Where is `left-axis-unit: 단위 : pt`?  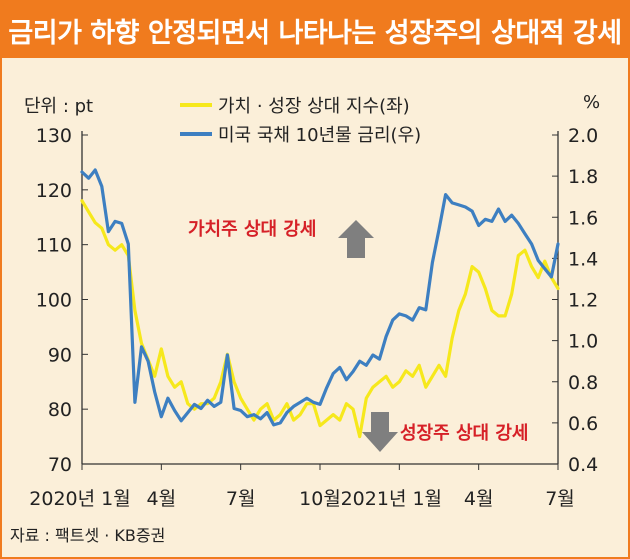 left-axis-unit: 단위 : pt is located at coordinates (59, 106).